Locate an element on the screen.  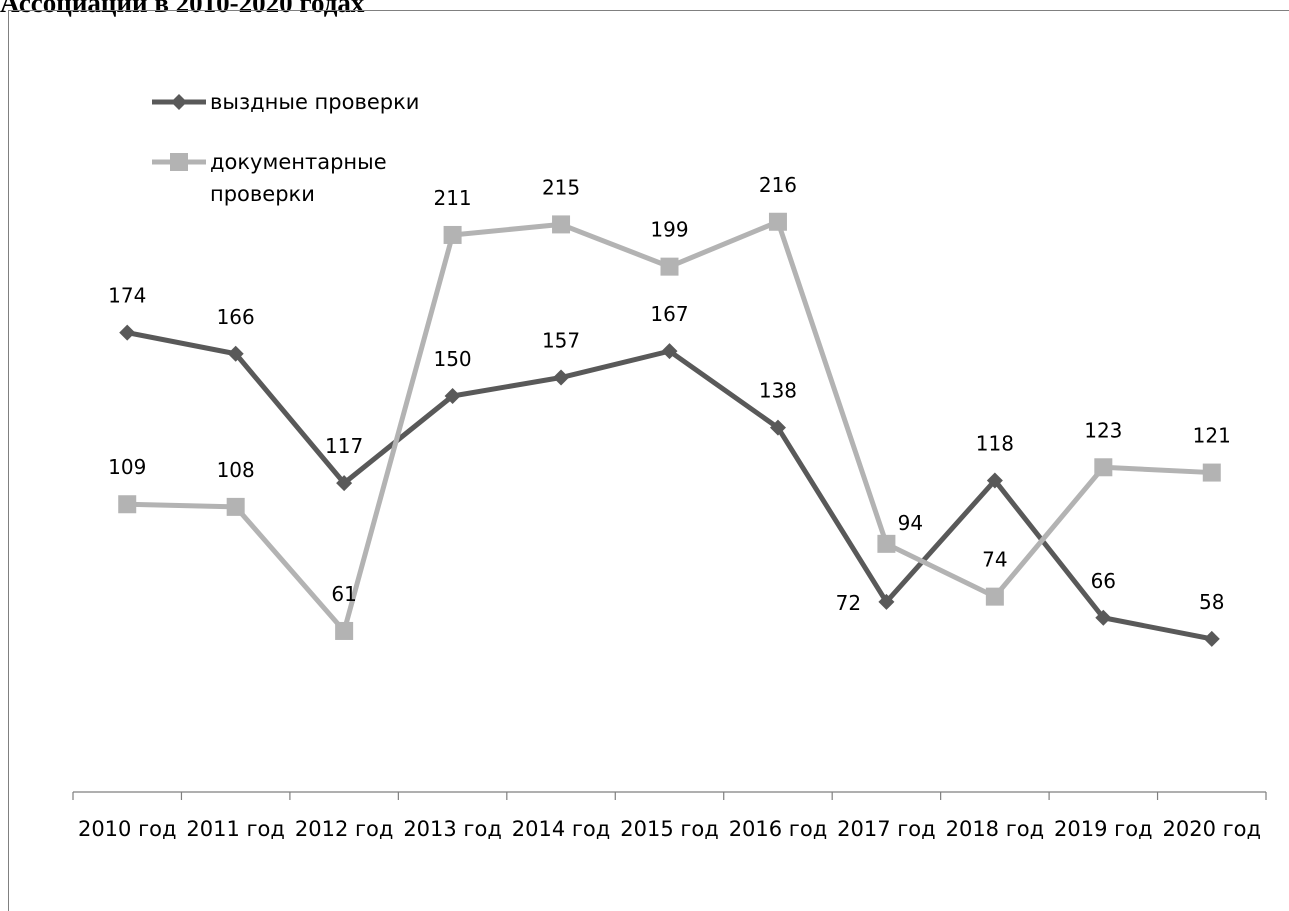
data-label: 157 is located at coordinates (561, 341).